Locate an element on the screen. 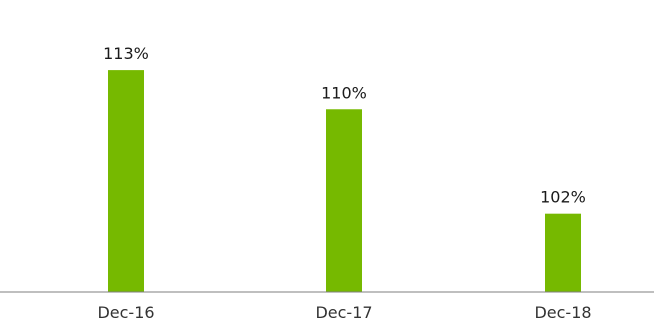  x-tick-label-dec-18: Dec-18 is located at coordinates (562, 312).